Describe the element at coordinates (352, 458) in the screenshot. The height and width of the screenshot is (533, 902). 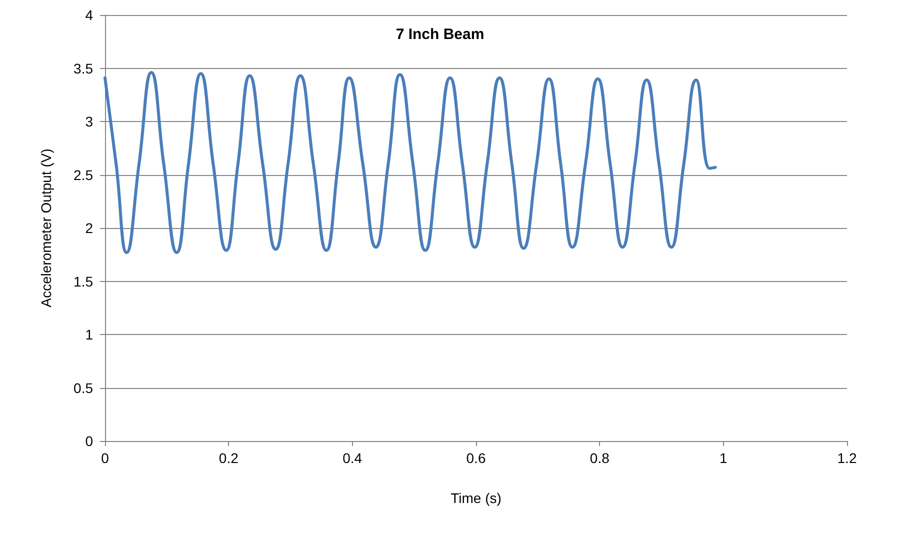
I see `x-tick-label: 0.4` at that location.